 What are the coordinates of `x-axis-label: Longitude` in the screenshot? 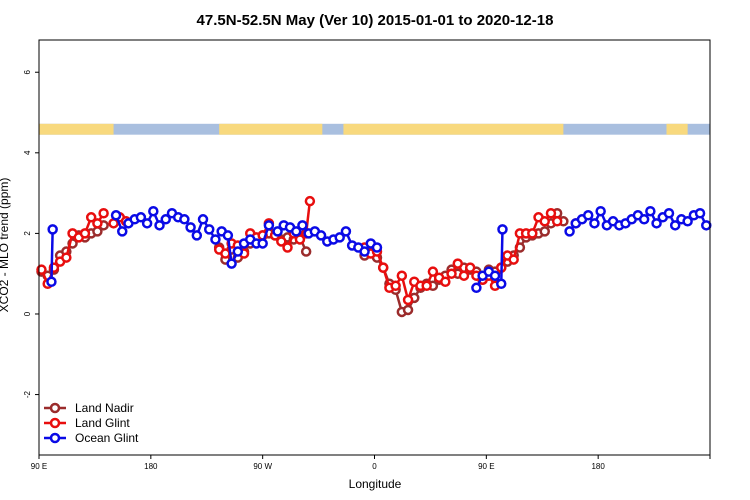 It's located at (375, 484).